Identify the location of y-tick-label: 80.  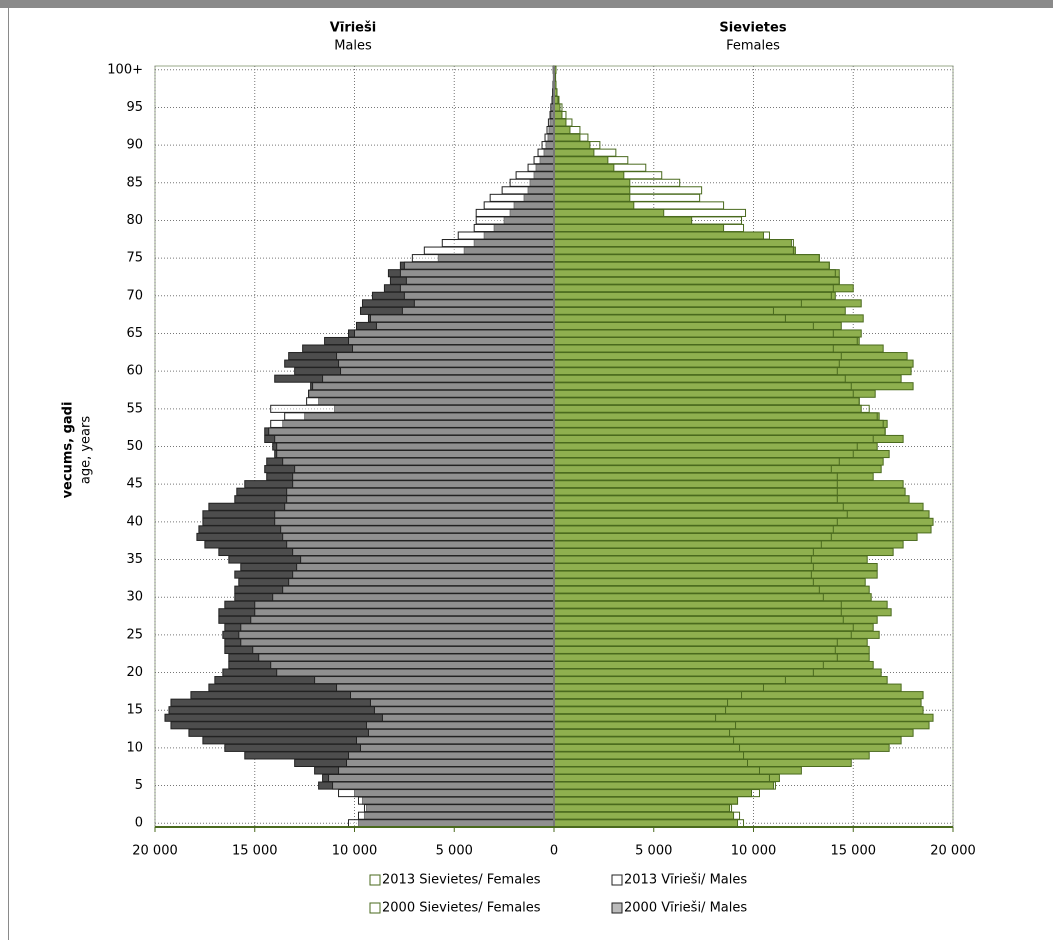
(134, 220).